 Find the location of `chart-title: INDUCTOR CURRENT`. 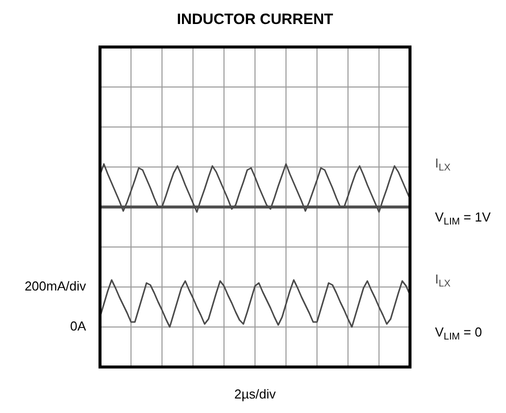

chart-title: INDUCTOR CURRENT is located at coordinates (255, 19).